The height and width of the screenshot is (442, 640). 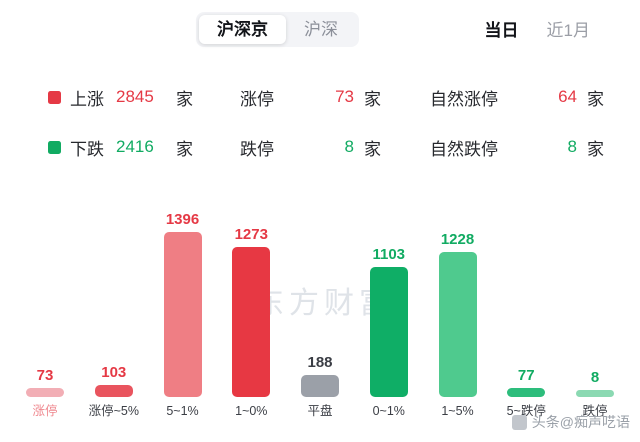 What do you see at coordinates (526, 375) in the screenshot?
I see `bar-value-label: 77` at bounding box center [526, 375].